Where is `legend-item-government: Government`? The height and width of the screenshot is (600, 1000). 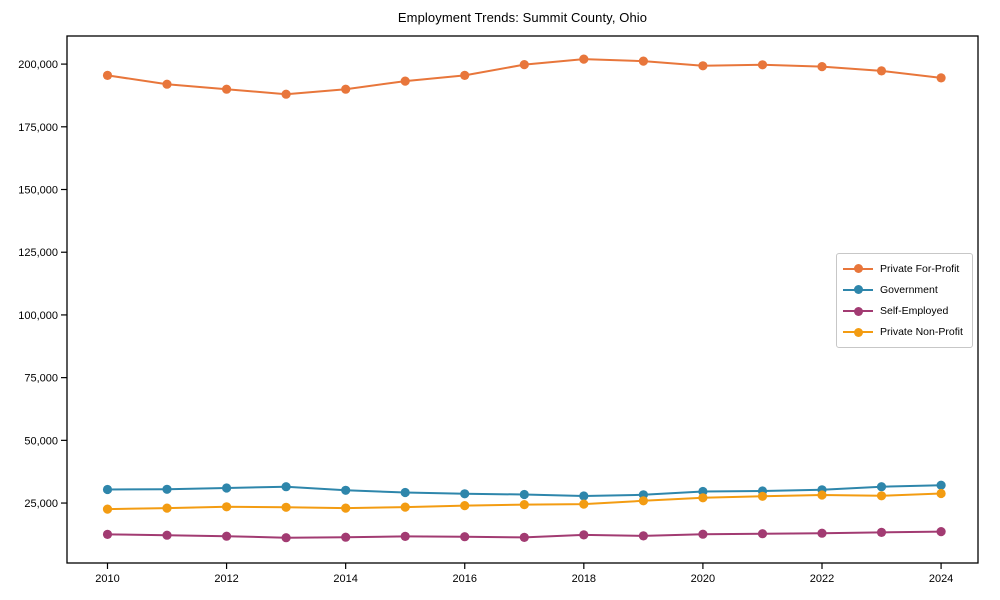 legend-item-government: Government is located at coordinates (904, 290).